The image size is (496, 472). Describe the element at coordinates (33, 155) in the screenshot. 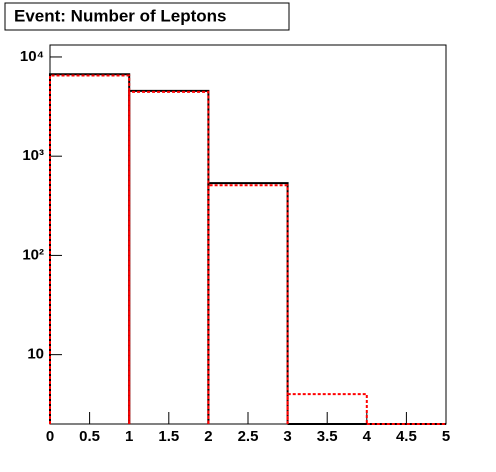

I see `y-tick-label: 10³` at that location.